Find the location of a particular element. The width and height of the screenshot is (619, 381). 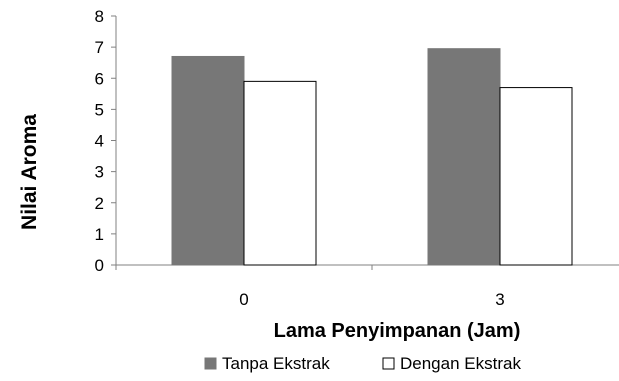

y-tick-label: 2 is located at coordinates (99, 203).